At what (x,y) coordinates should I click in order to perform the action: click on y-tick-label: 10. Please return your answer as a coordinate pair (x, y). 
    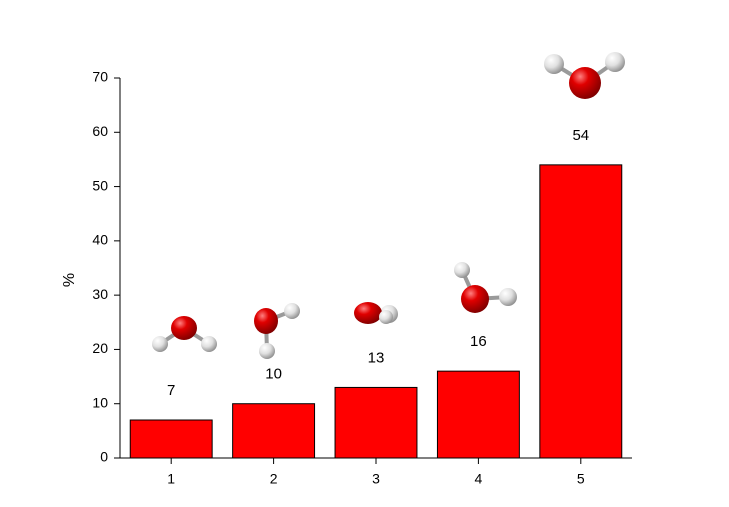
    Looking at the image, I should click on (100, 402).